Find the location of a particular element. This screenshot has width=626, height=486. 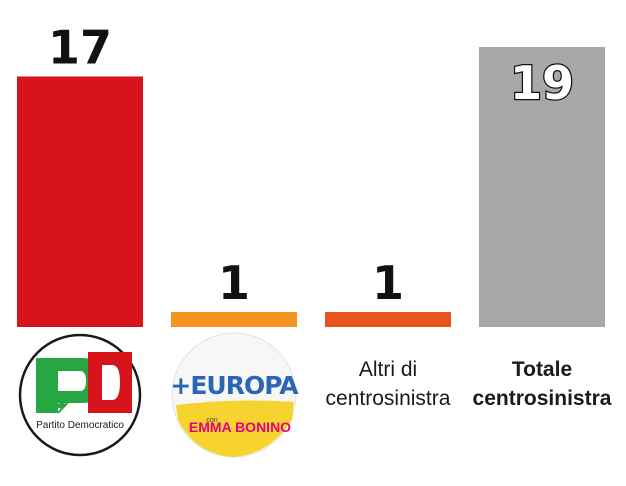

value-label-totale-centrosinistra: 19 is located at coordinates (542, 83).